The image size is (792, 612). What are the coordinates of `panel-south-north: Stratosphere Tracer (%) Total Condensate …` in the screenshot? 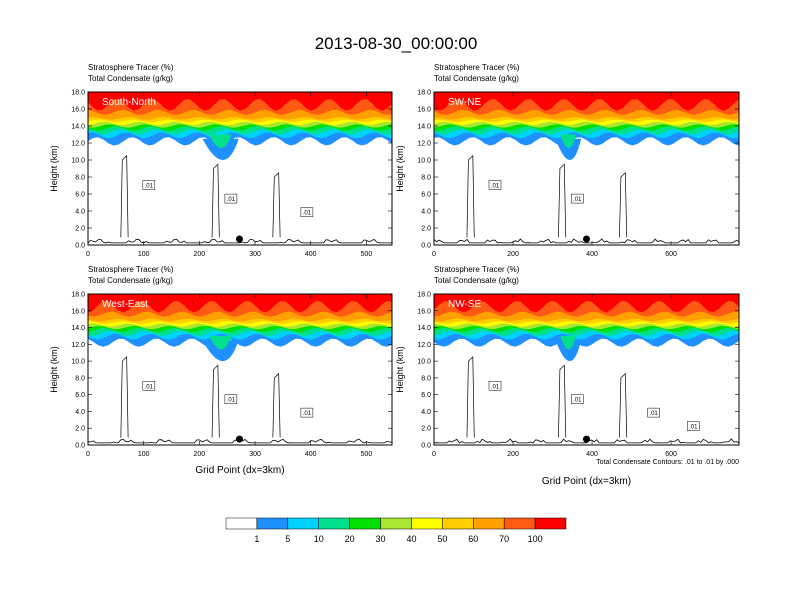 It's located at (221, 160).